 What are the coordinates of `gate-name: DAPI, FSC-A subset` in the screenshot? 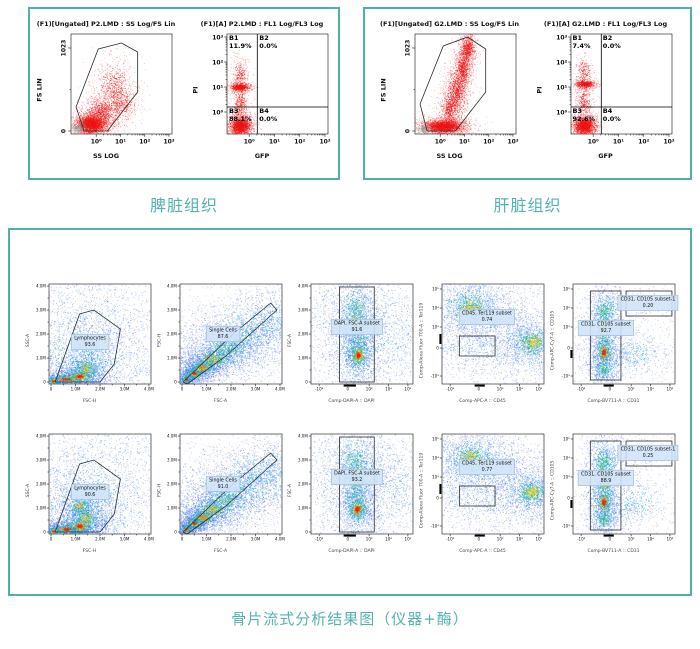 It's located at (357, 473).